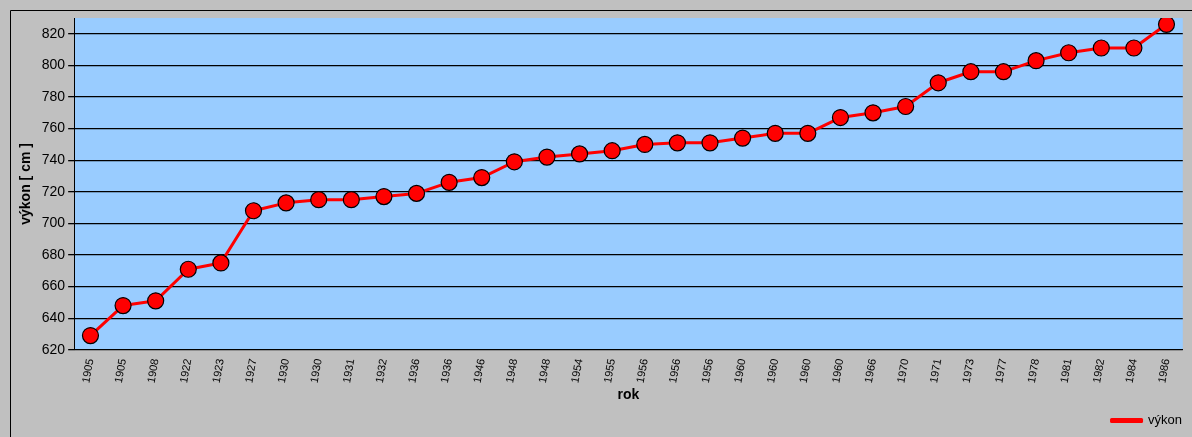 The height and width of the screenshot is (437, 1192). What do you see at coordinates (25, 184) in the screenshot?
I see `y-axis-title: výkon [ cm ]` at bounding box center [25, 184].